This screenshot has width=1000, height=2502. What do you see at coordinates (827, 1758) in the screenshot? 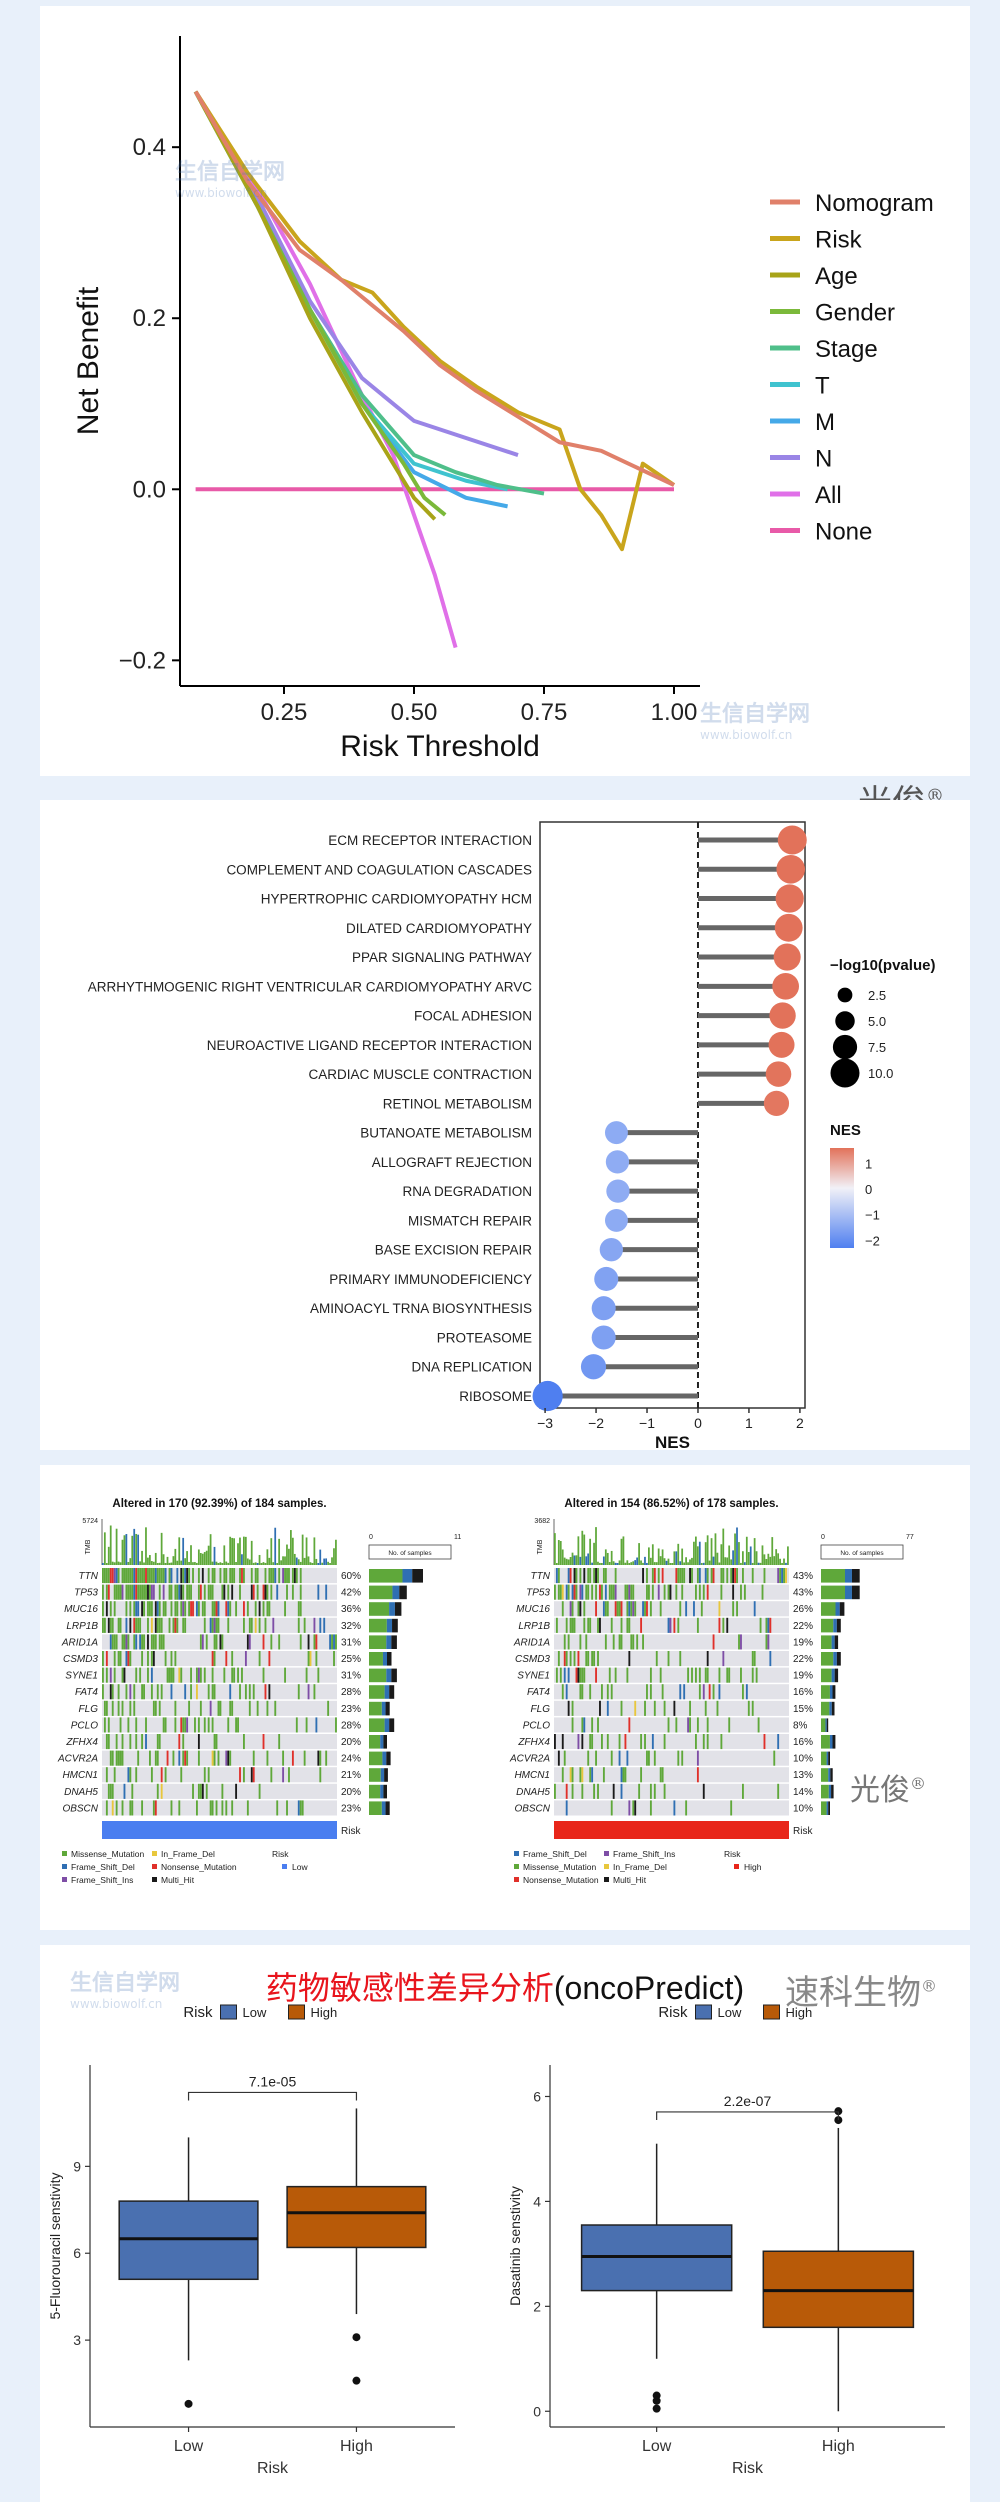
I see `freq-bar-frameshift` at bounding box center [827, 1758].